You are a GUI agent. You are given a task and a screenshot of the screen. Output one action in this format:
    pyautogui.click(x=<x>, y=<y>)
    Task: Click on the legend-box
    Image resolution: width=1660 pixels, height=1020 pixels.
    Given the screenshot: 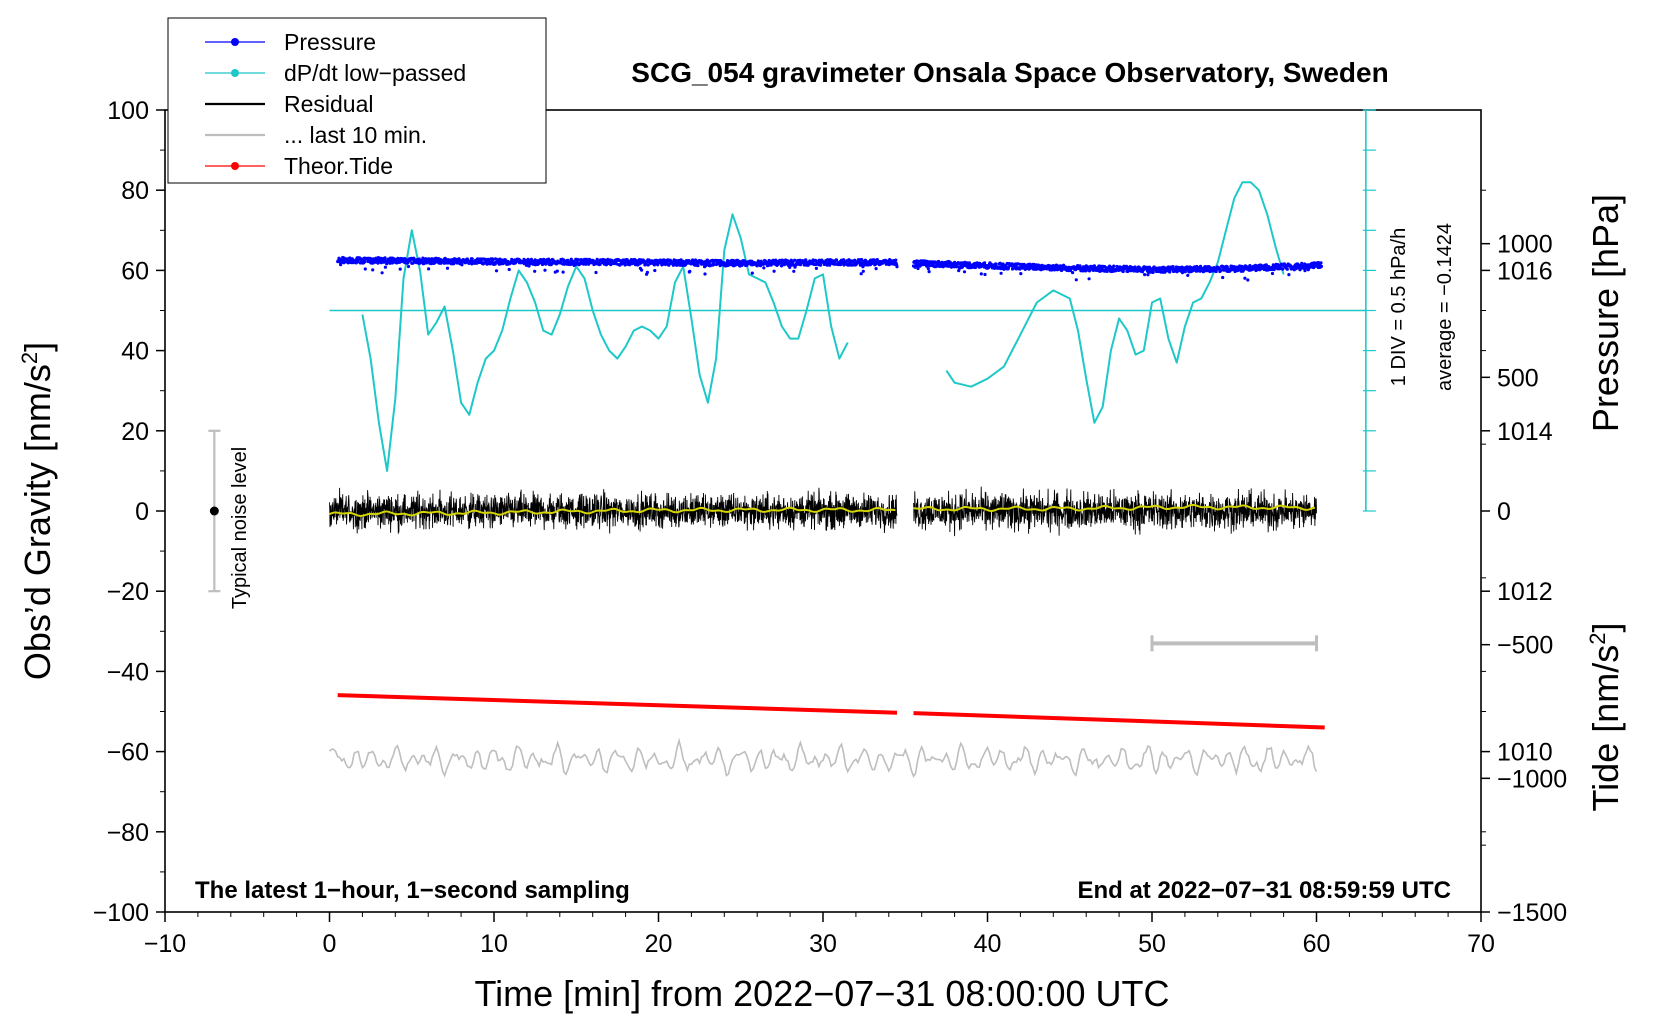 What is the action you would take?
    pyautogui.click(x=357, y=100)
    